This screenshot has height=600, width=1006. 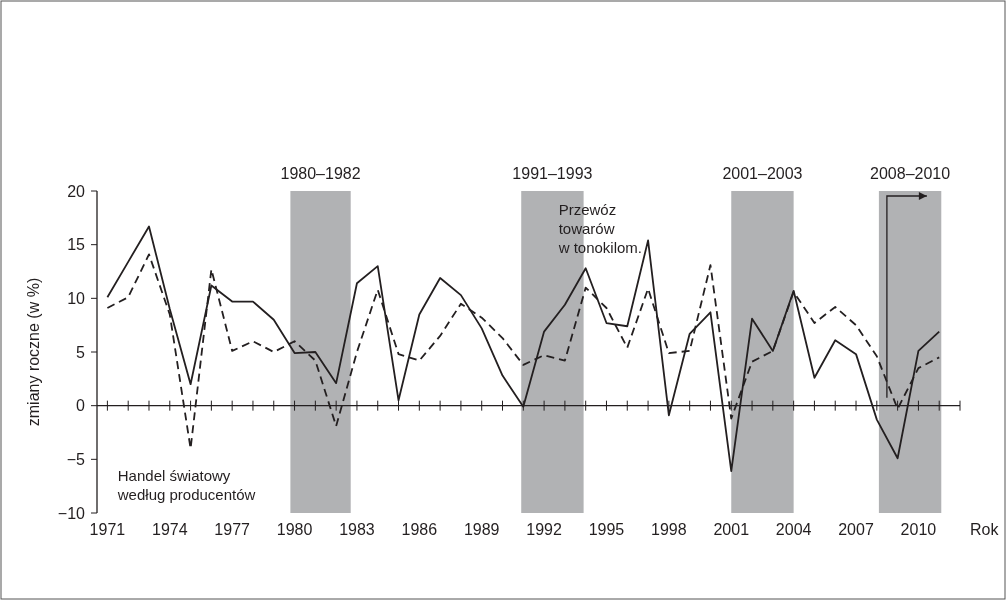 I want to click on x-tick-label: 1986, so click(x=419, y=529).